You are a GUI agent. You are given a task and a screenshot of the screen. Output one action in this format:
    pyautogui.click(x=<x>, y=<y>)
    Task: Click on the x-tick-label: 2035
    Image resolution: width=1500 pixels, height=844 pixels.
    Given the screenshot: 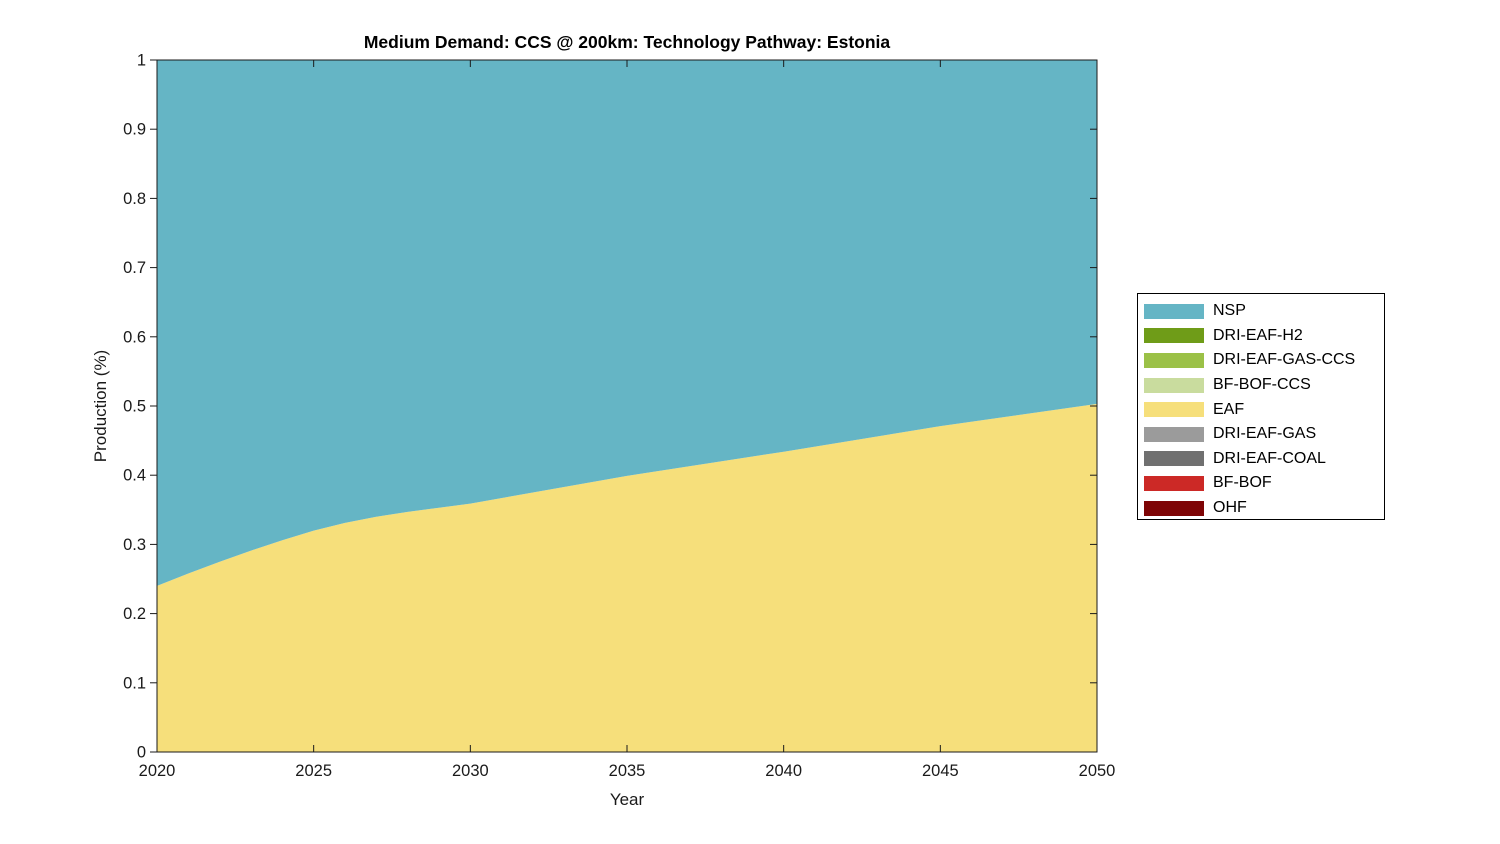 What is the action you would take?
    pyautogui.click(x=627, y=771)
    